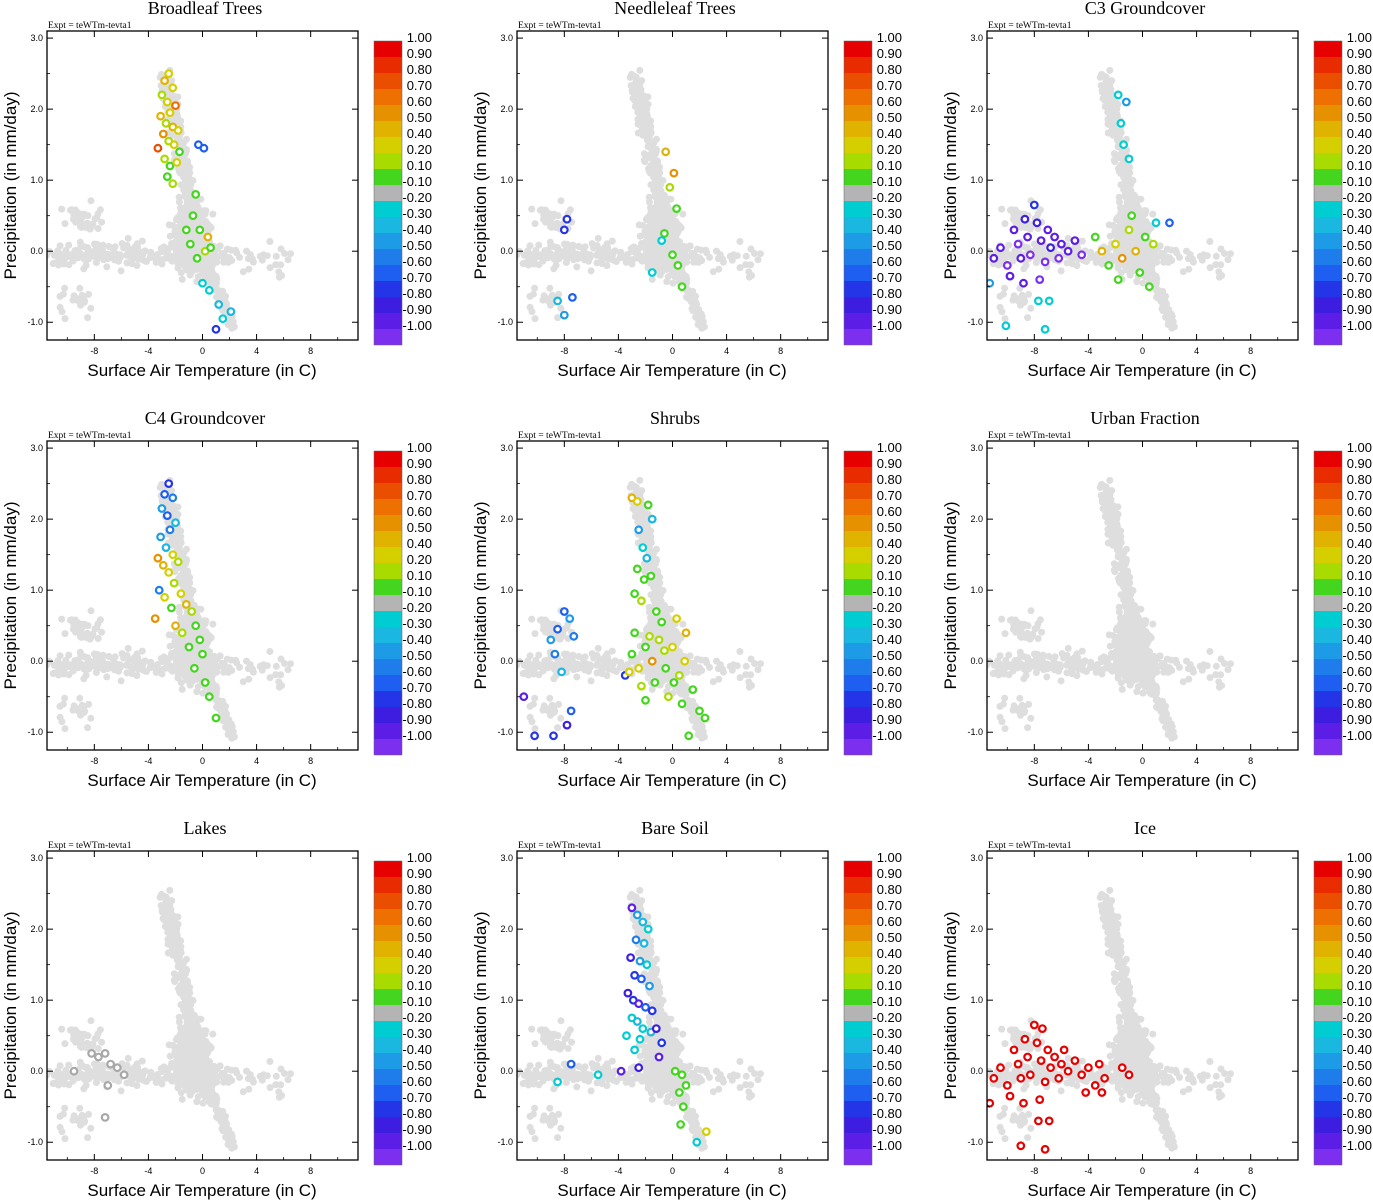 The image size is (1373, 1200). I want to click on colorbar-label: -1.00, so click(887, 325).